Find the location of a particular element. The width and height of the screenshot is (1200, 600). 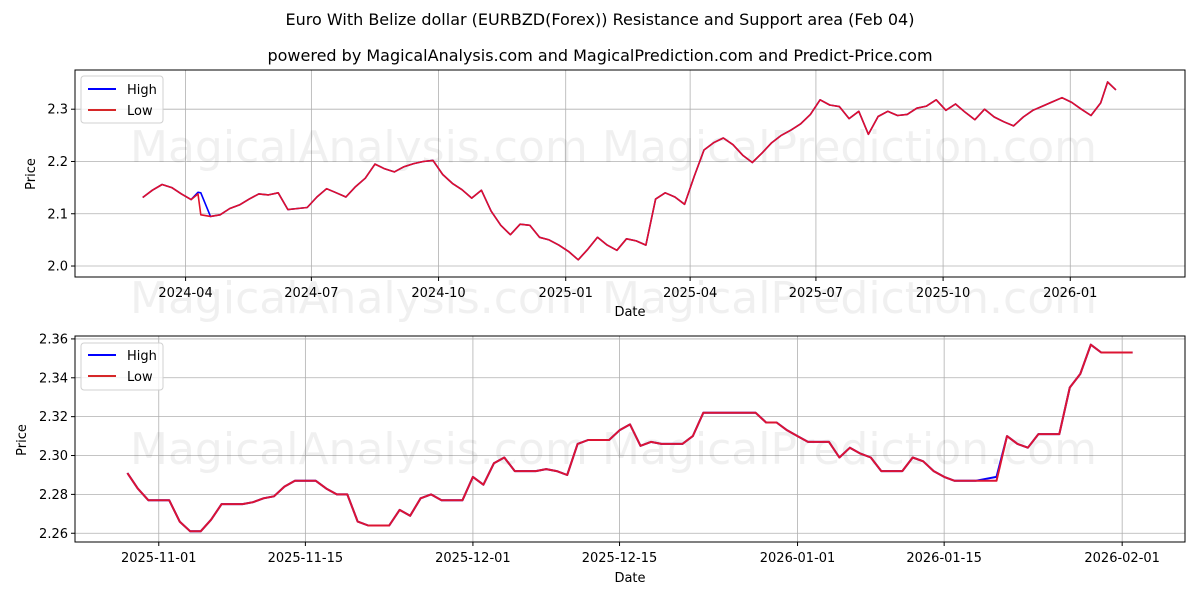

x-tick-label: 2025-11-01 is located at coordinates (159, 558).